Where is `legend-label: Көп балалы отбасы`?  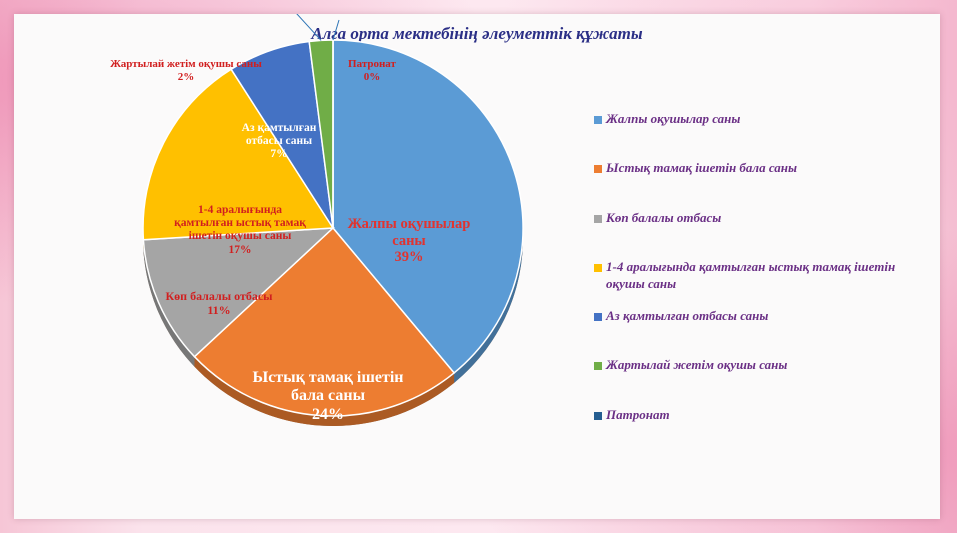
legend-label: Көп балалы отбасы is located at coordinates (664, 217).